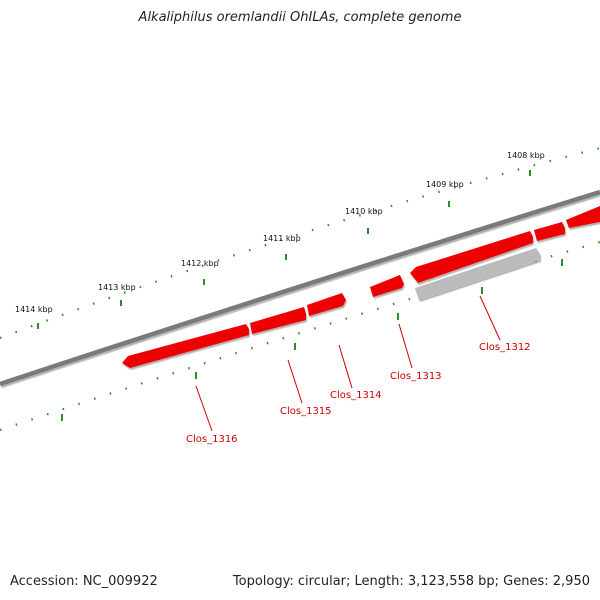 This screenshot has height=600, width=600. Describe the element at coordinates (445, 184) in the screenshot. I see `tick-label-1409: 1409 kbp` at that location.